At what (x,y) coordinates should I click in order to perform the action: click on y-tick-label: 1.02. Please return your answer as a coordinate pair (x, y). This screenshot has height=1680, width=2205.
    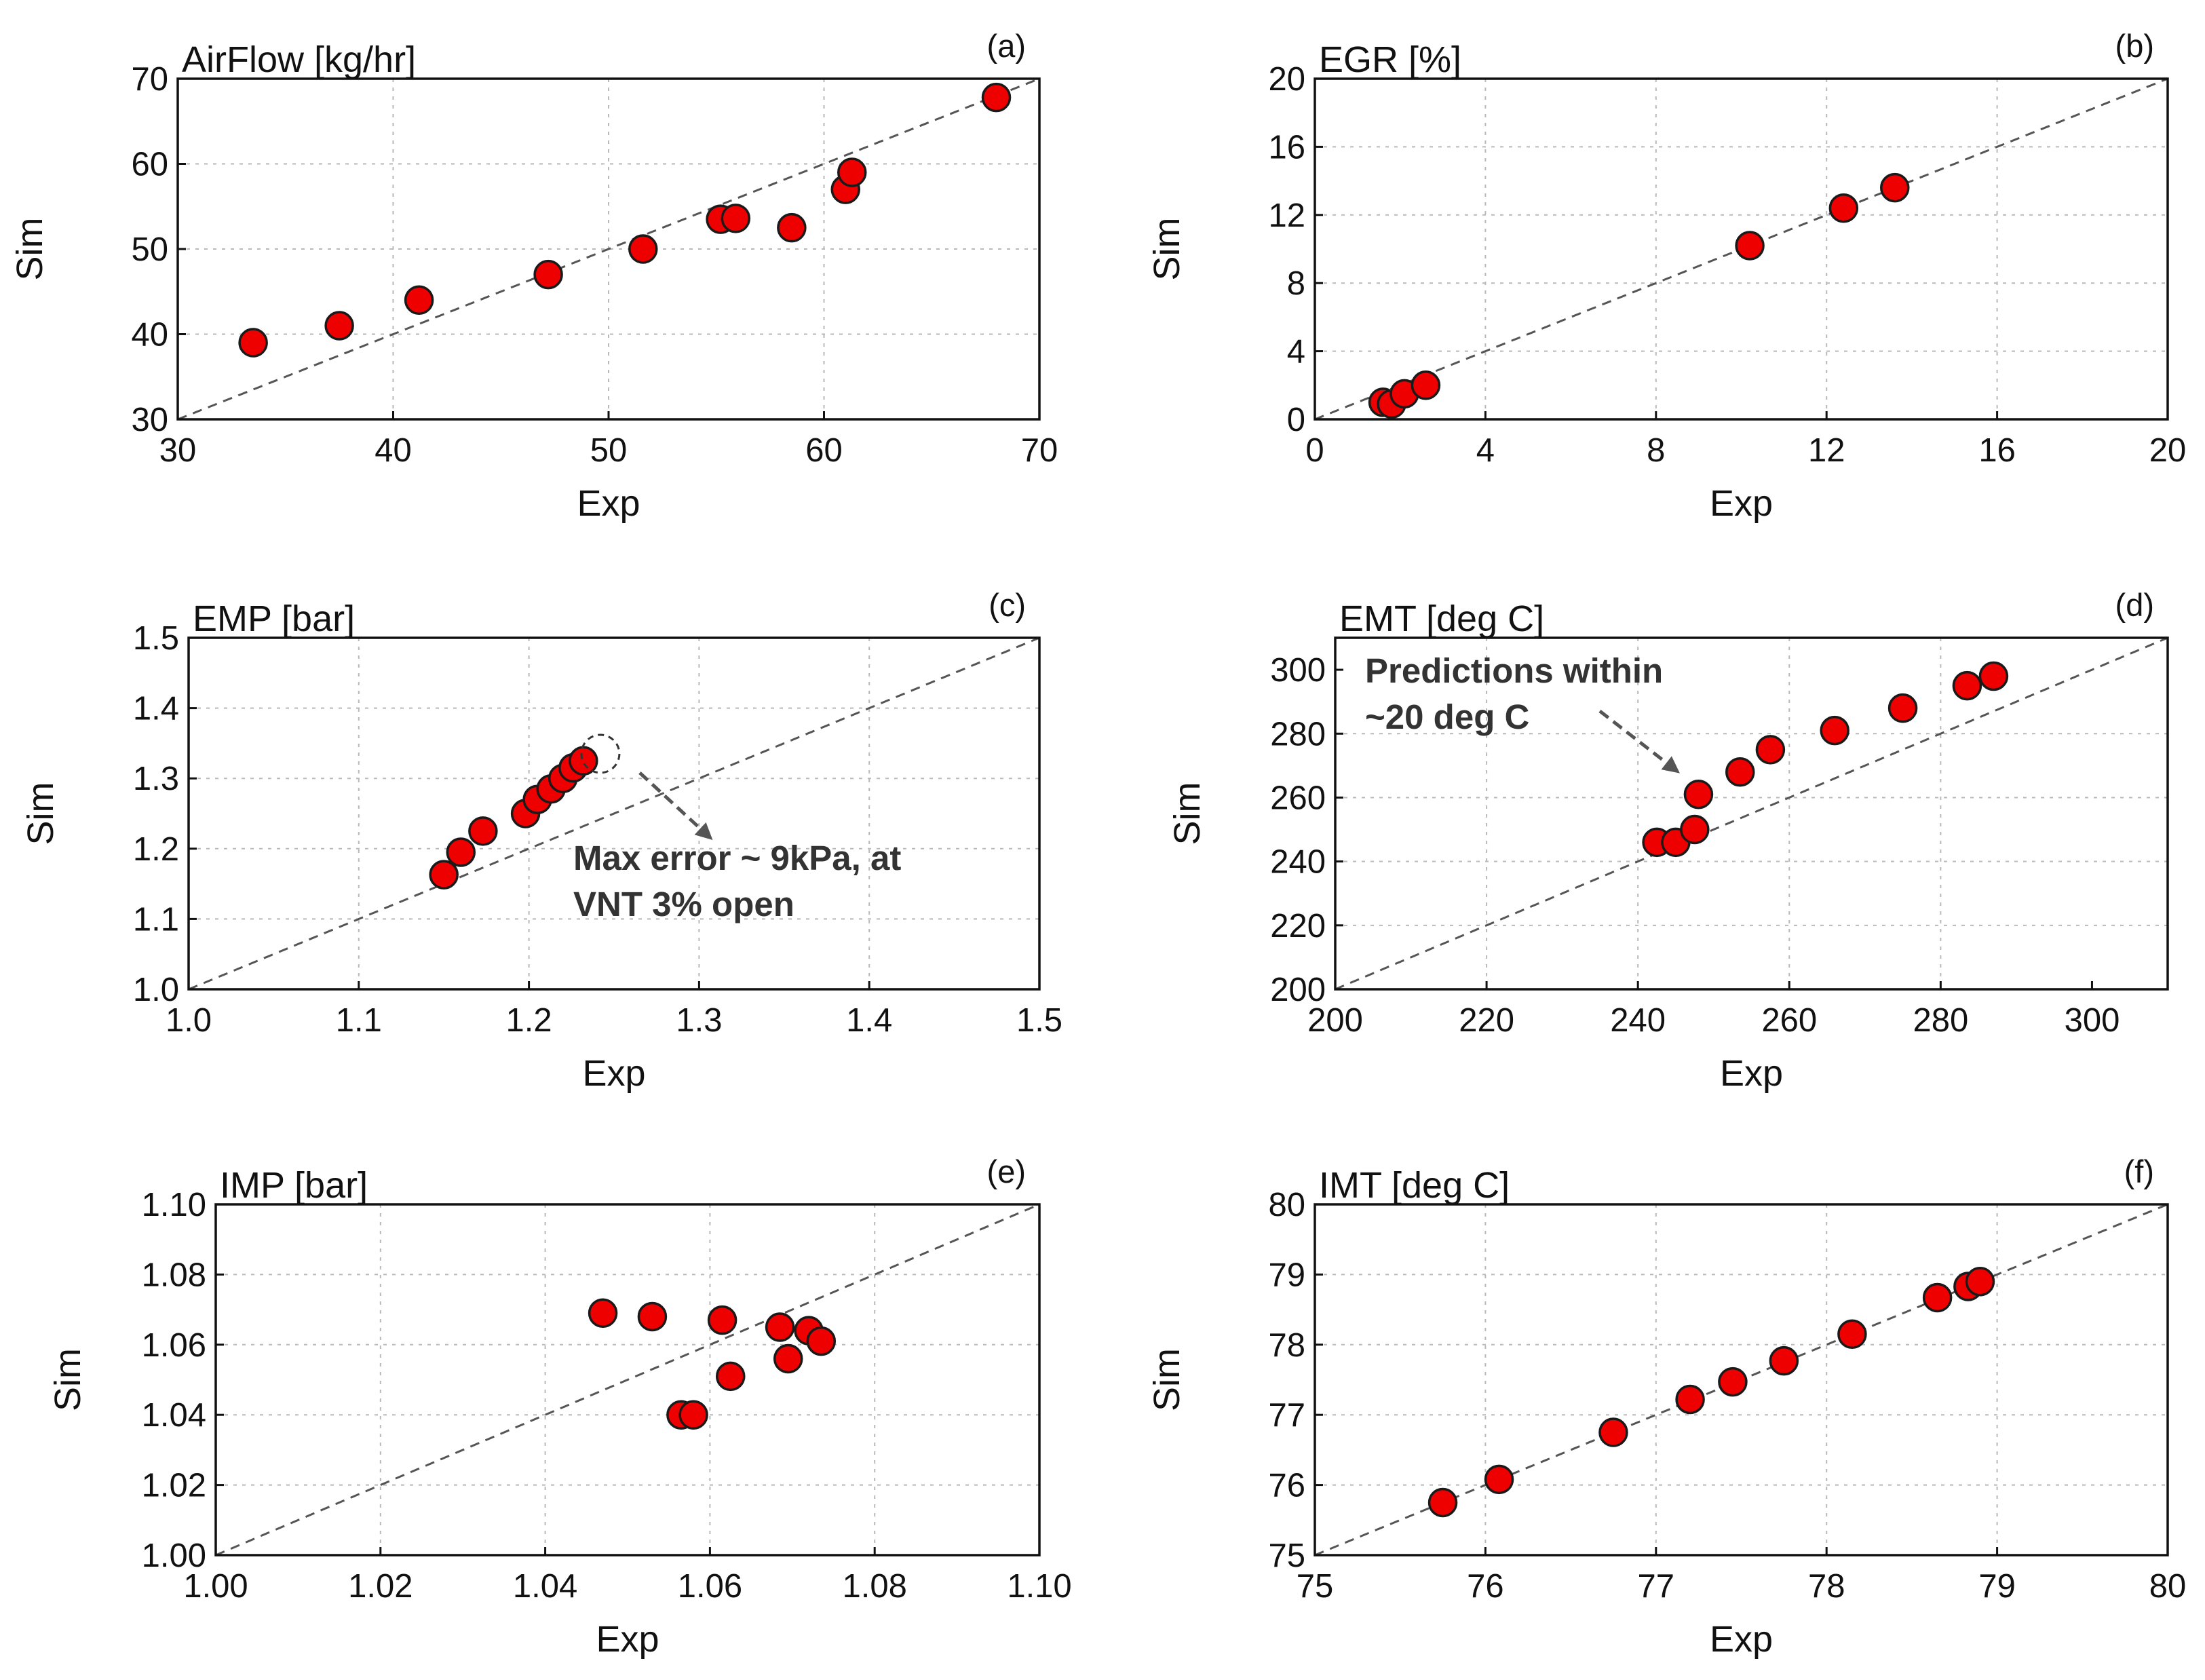
    Looking at the image, I should click on (174, 1486).